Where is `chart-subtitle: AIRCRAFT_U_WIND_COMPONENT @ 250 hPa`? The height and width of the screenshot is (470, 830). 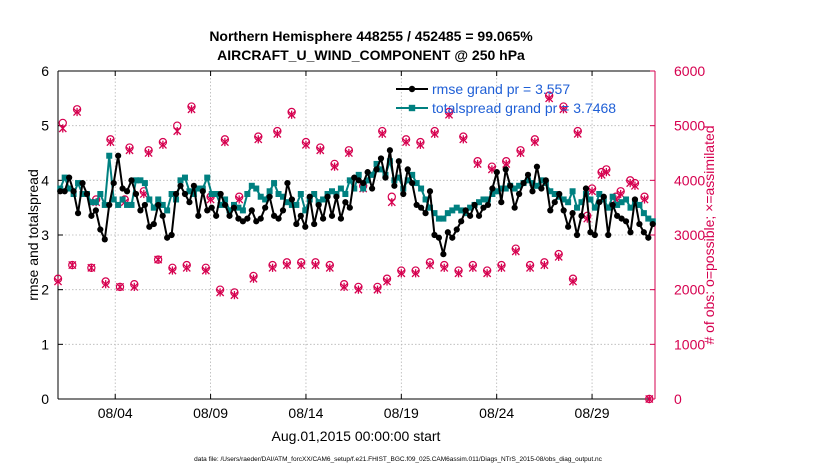
chart-subtitle: AIRCRAFT_U_WIND_COMPONENT @ 250 hPa is located at coordinates (371, 55).